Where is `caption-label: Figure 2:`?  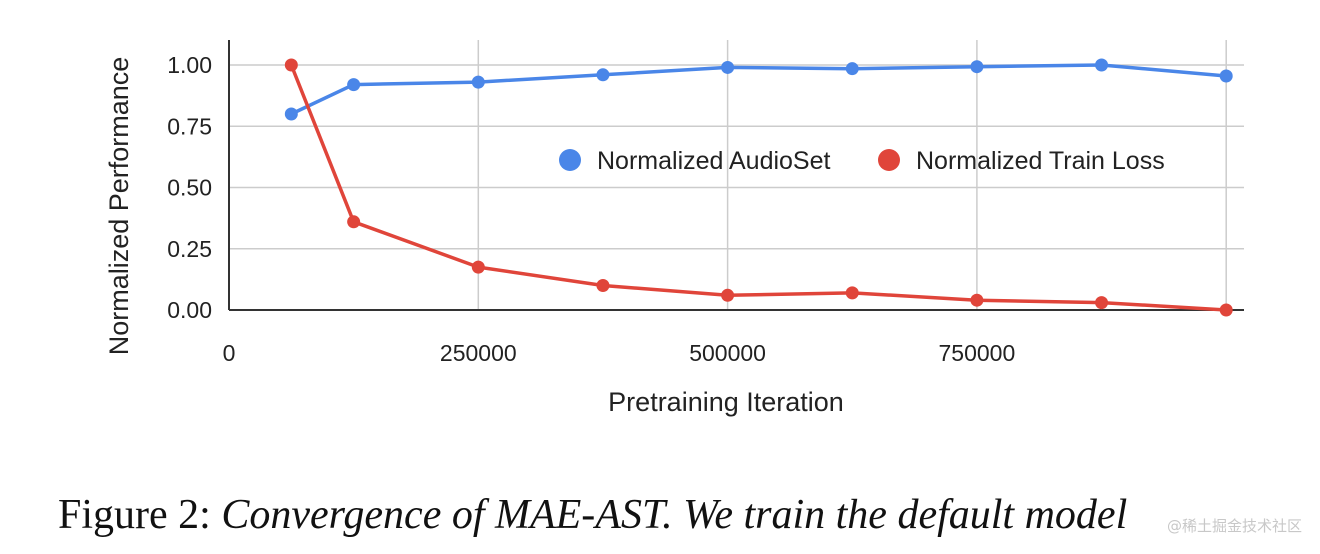
caption-label: Figure 2: is located at coordinates (134, 515).